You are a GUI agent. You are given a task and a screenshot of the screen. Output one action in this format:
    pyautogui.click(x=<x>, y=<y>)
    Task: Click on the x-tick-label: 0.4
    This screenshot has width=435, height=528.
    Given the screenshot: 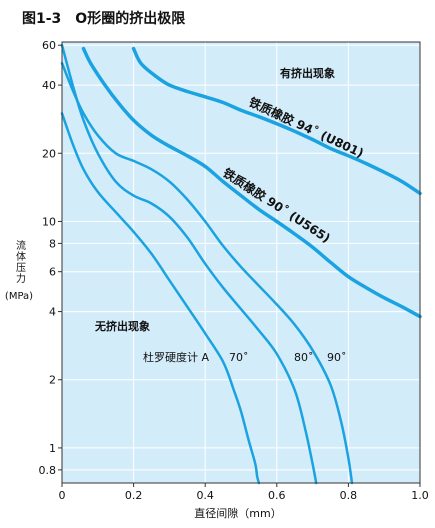 What is the action you would take?
    pyautogui.click(x=205, y=495)
    